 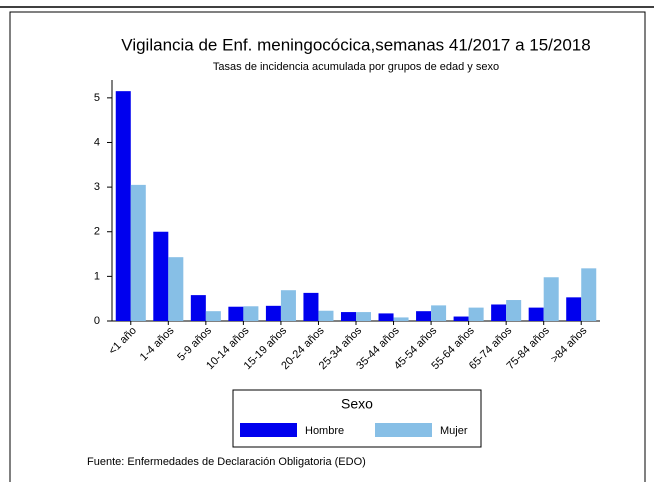 What do you see at coordinates (357, 404) in the screenshot?
I see `legend-title: Sexo` at bounding box center [357, 404].